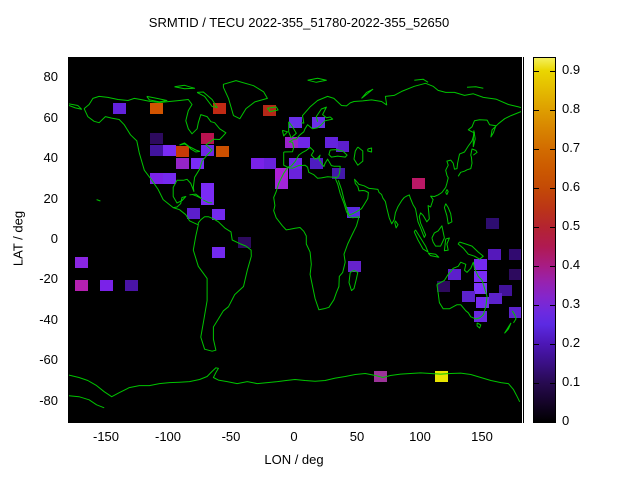 This screenshot has width=640, height=480. What do you see at coordinates (48, 359) in the screenshot?
I see `y-tick-label: -60` at bounding box center [48, 359].